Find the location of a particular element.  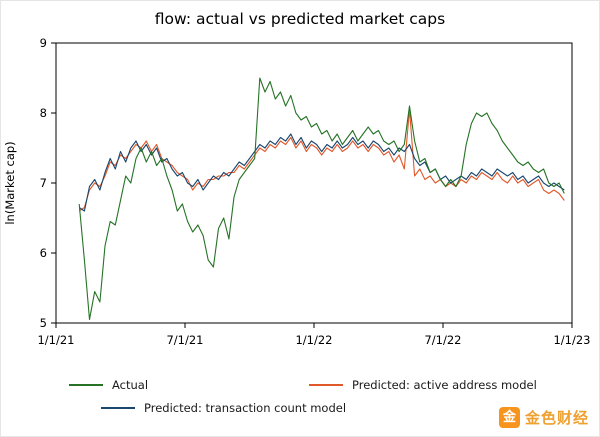

y-tick-label: 7 is located at coordinates (43, 183).